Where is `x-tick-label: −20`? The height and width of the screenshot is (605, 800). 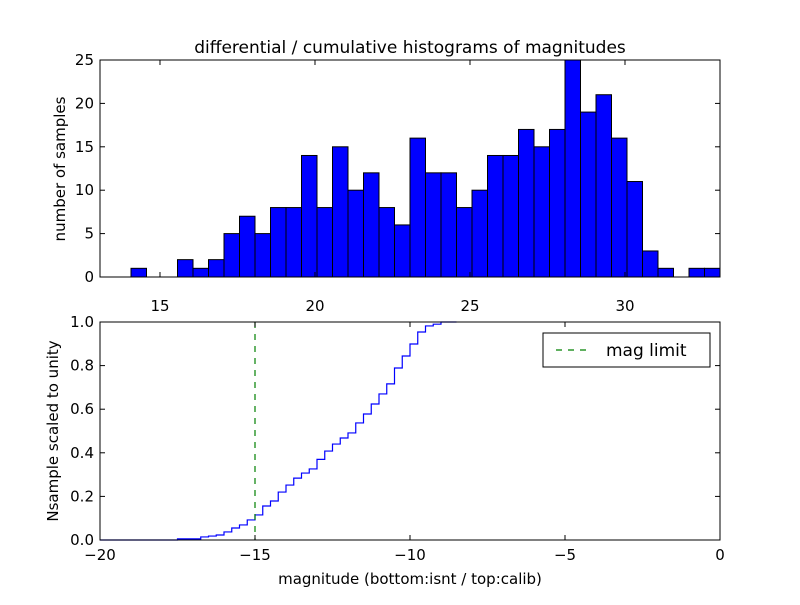 x-tick-label: −20 is located at coordinates (100, 555).